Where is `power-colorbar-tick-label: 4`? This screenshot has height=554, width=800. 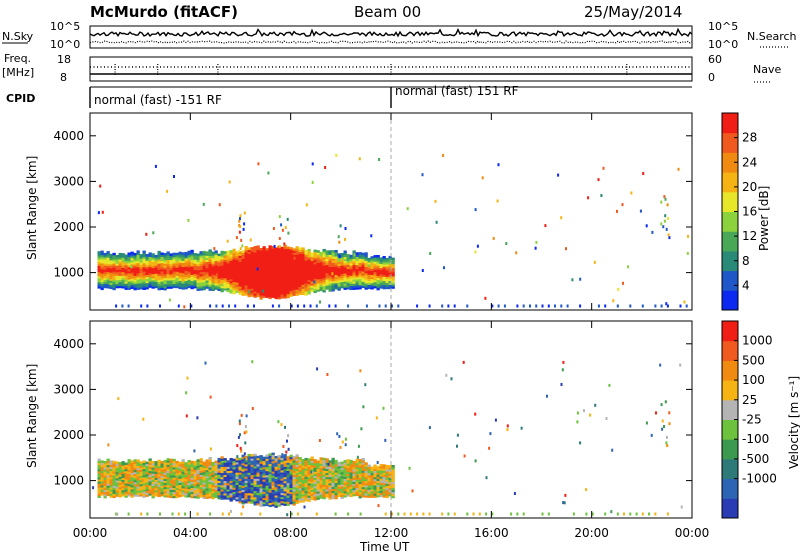 power-colorbar-tick-label: 4 is located at coordinates (746, 285).